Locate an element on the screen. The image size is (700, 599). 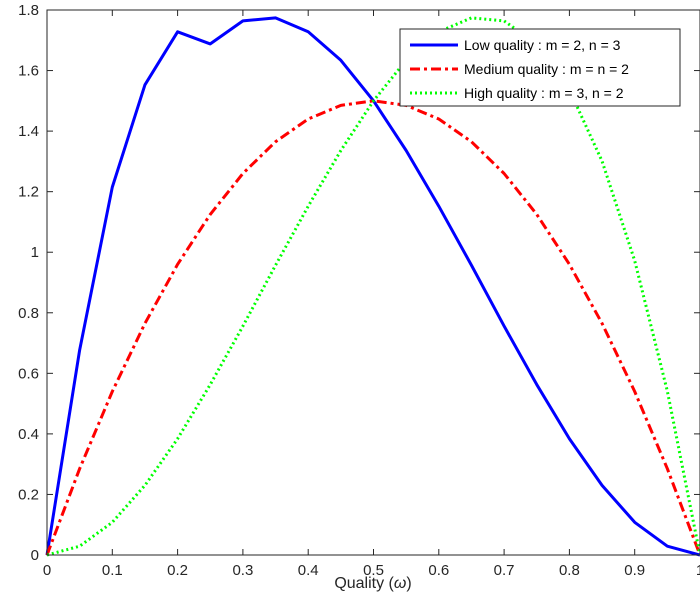
legend-label-3: High quality : m = 3, n = 2 is located at coordinates (544, 93).